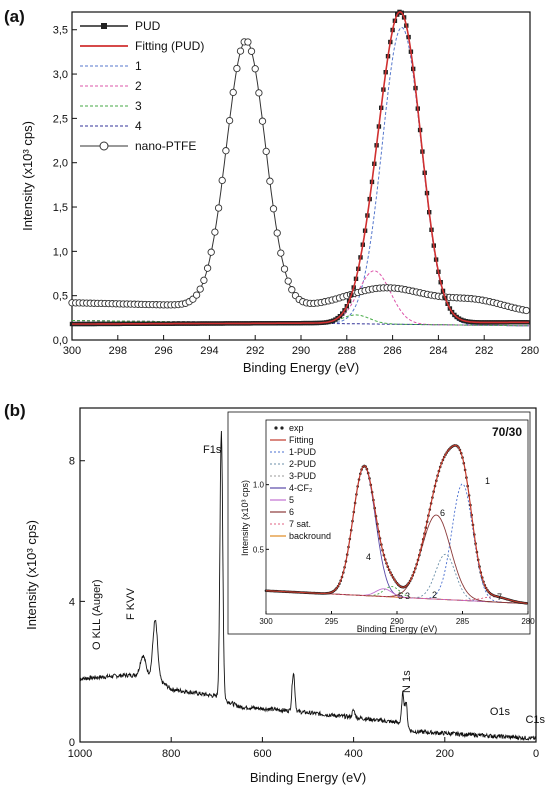 Image resolution: width=545 pixels, height=799 pixels. I want to click on inset-legend-label-6: 6, so click(291, 512).